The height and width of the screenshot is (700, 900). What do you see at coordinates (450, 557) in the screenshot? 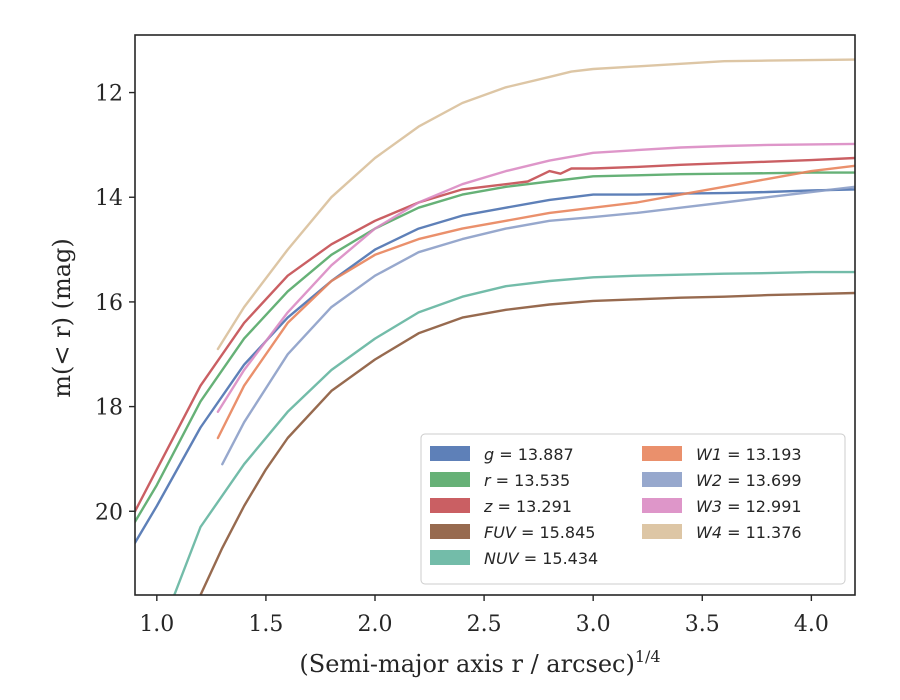
I see `legend-swatch-nuv` at bounding box center [450, 557].